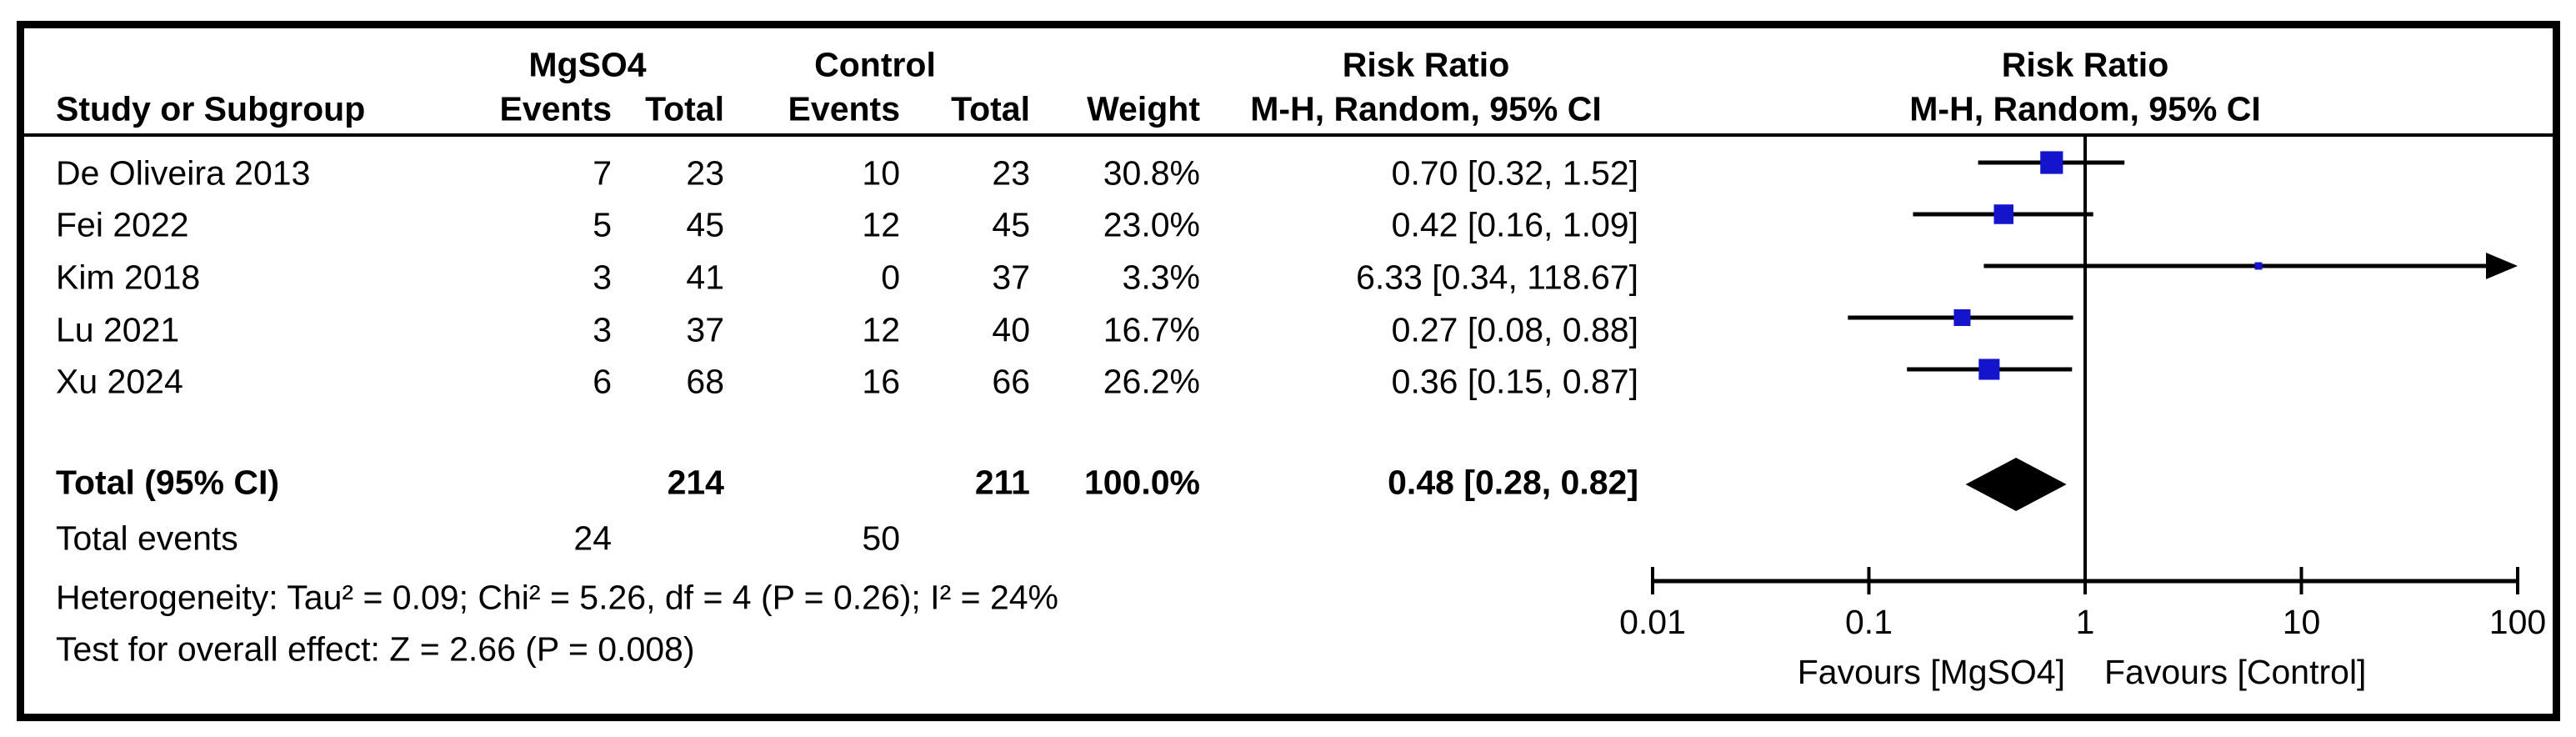  What do you see at coordinates (128, 277) in the screenshot?
I see `study-name: Kim 2018` at bounding box center [128, 277].